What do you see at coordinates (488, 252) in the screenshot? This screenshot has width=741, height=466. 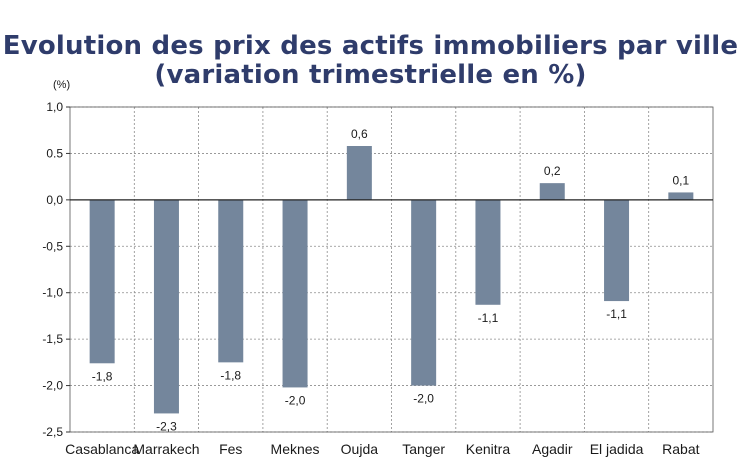 I see `bar-kenitra` at bounding box center [488, 252].